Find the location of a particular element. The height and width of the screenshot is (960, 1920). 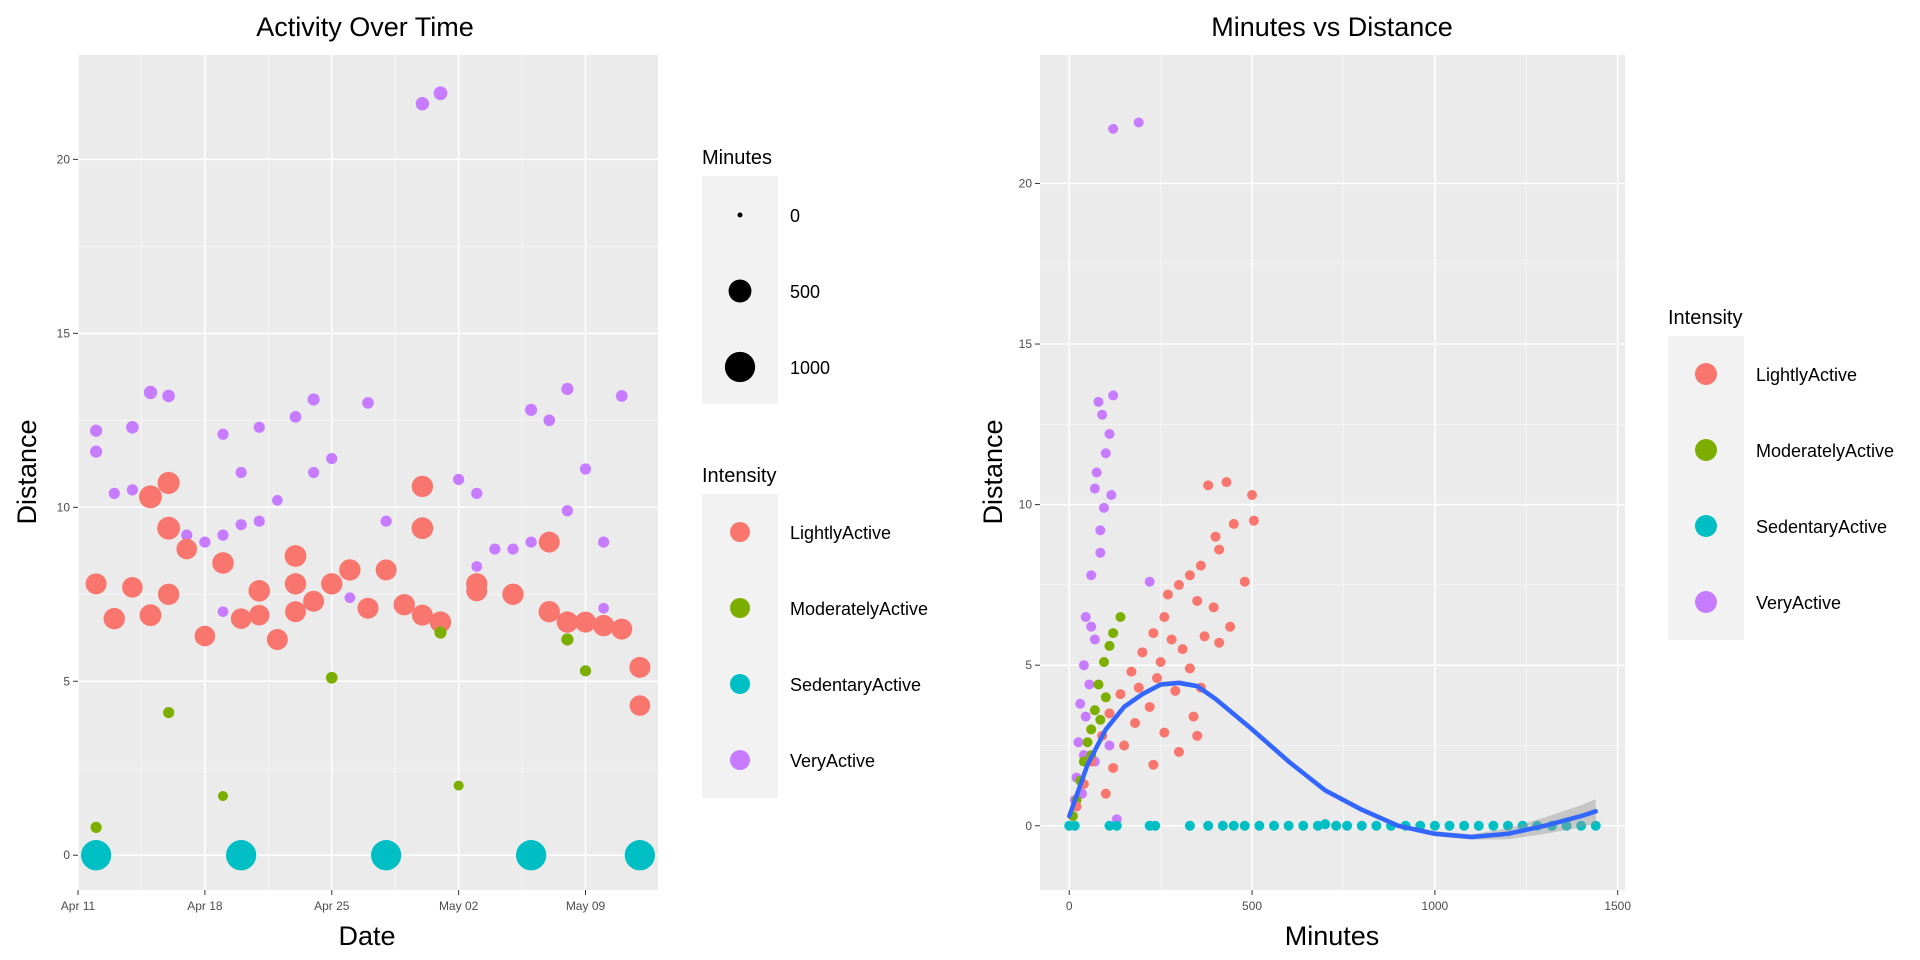

right-y-tick-label: 15 is located at coordinates (1026, 344).